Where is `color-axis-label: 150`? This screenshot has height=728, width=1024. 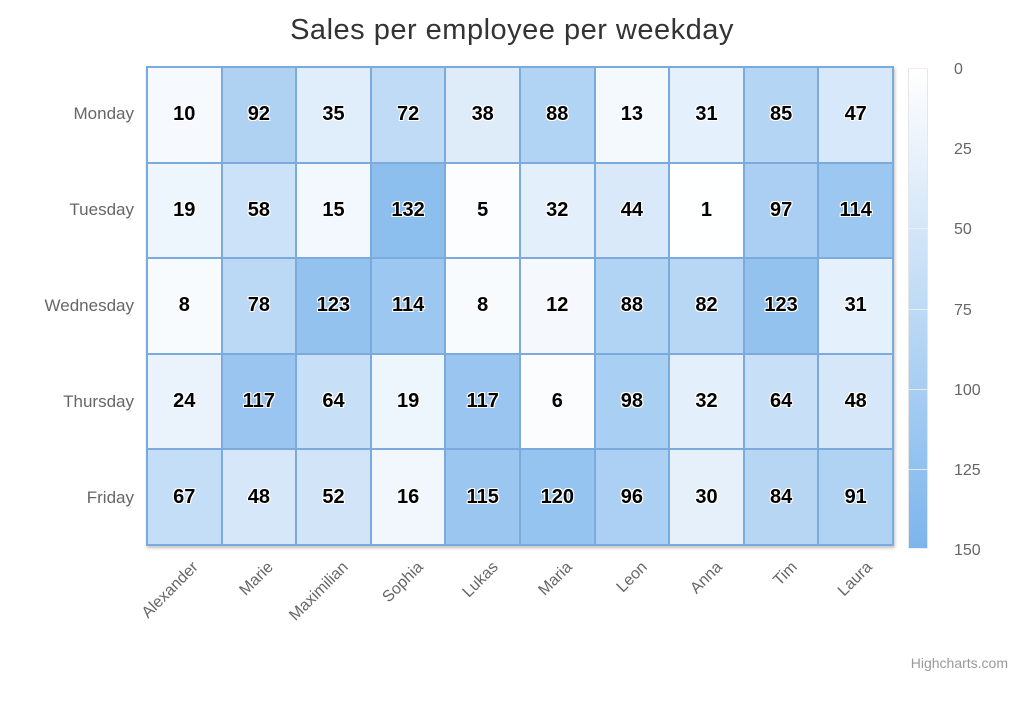
color-axis-label: 150 is located at coordinates (967, 550).